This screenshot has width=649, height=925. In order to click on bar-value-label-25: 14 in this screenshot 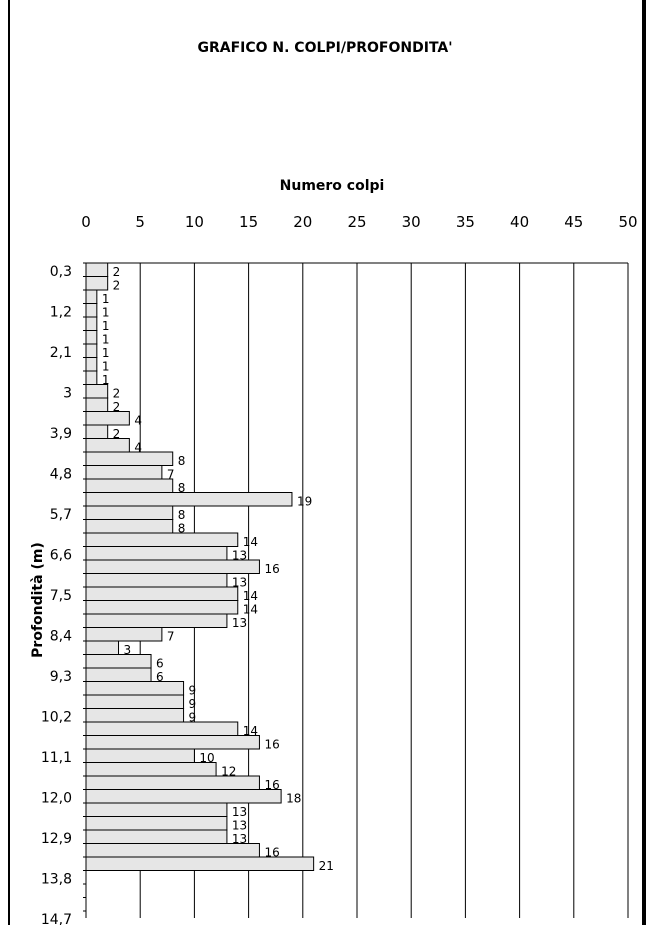, I will do `click(250, 596)`.